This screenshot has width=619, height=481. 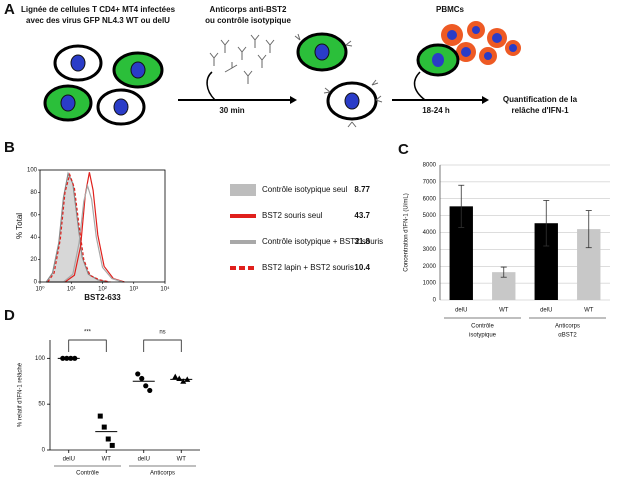 I want to click on step-text: Anticorps anti-BST2, so click(x=248, y=9).